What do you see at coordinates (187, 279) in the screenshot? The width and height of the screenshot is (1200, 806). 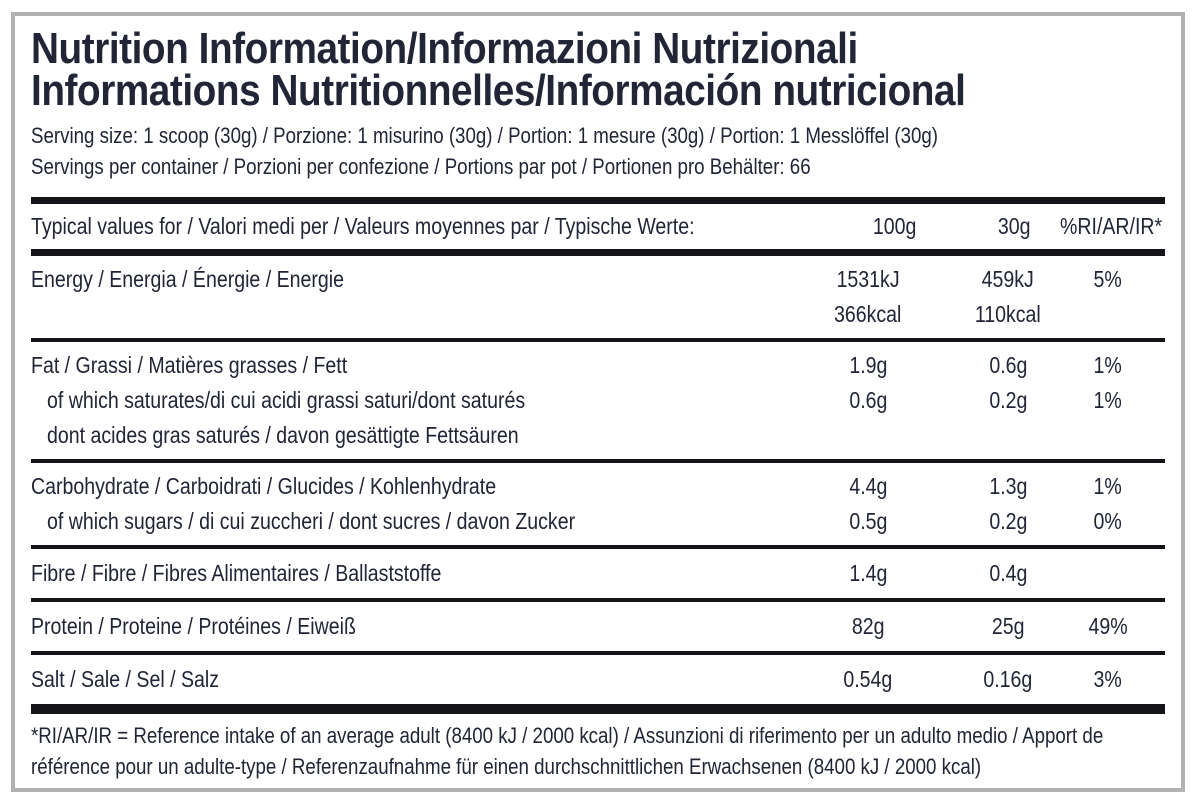 I see `nutrient-label: Energy / Energia / Énergie / Energie` at bounding box center [187, 279].